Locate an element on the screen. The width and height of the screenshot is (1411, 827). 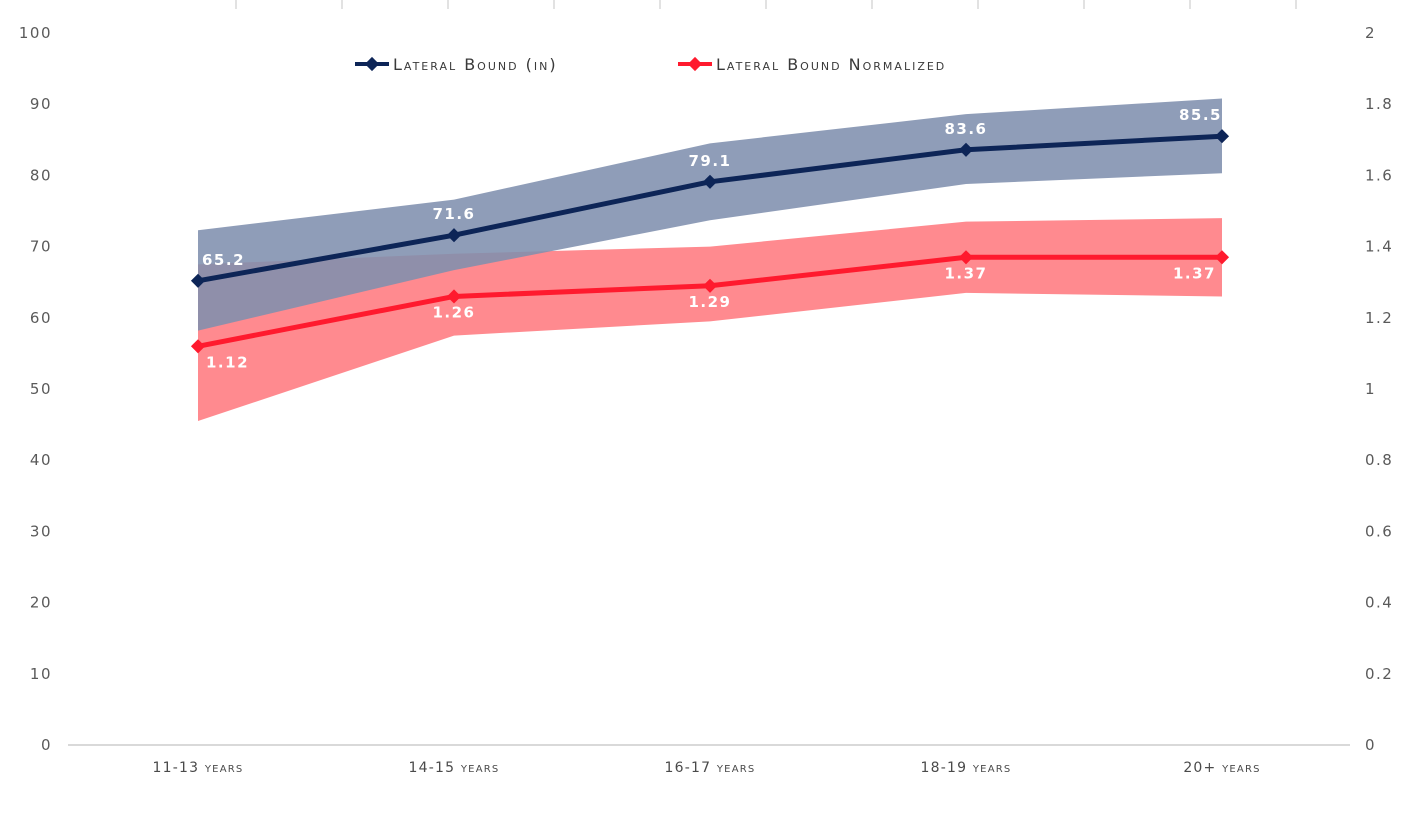
x-tick-label: 18-19 years is located at coordinates (966, 768).